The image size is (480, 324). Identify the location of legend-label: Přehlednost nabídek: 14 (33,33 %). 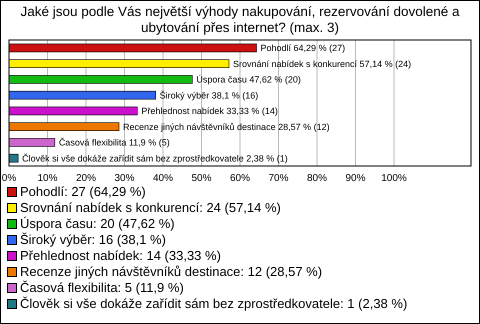
(120, 256).